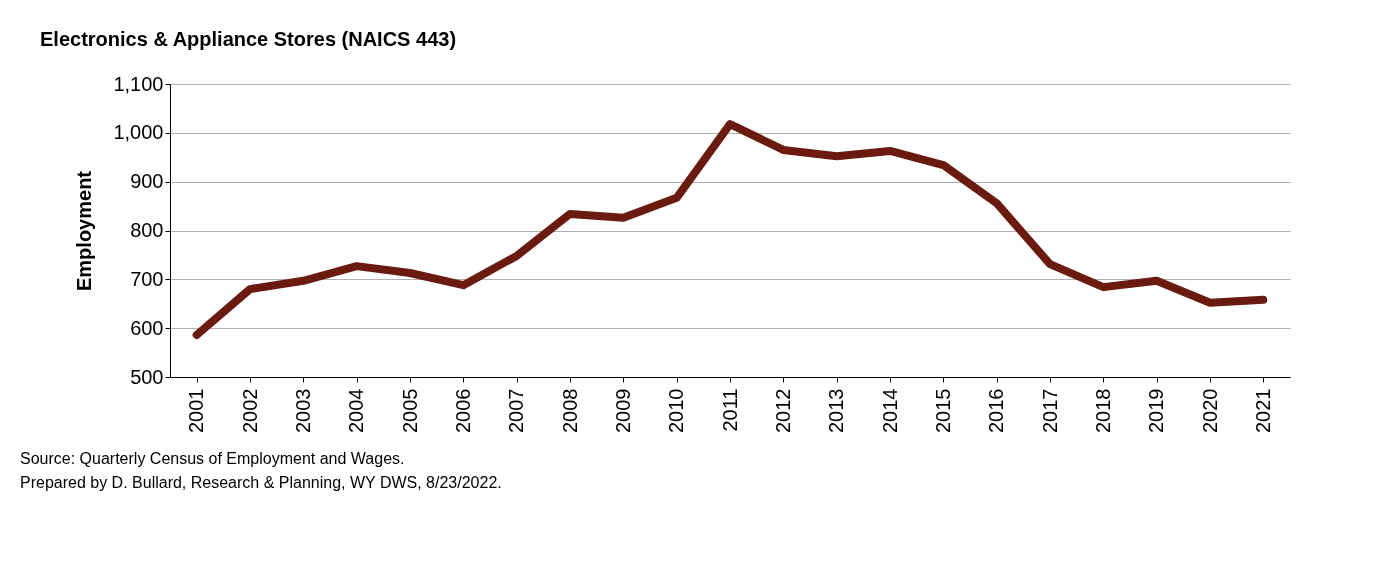 The width and height of the screenshot is (1382, 568). Describe the element at coordinates (147, 327) in the screenshot. I see `y-tick-label: 600` at that location.